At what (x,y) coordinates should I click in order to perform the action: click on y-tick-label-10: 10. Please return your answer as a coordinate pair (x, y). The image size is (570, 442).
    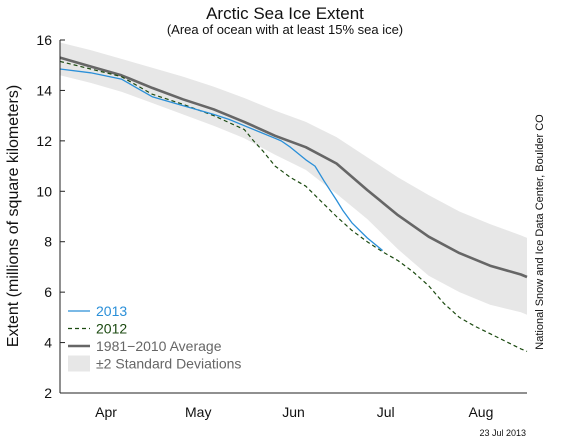
    Looking at the image, I should click on (44, 191).